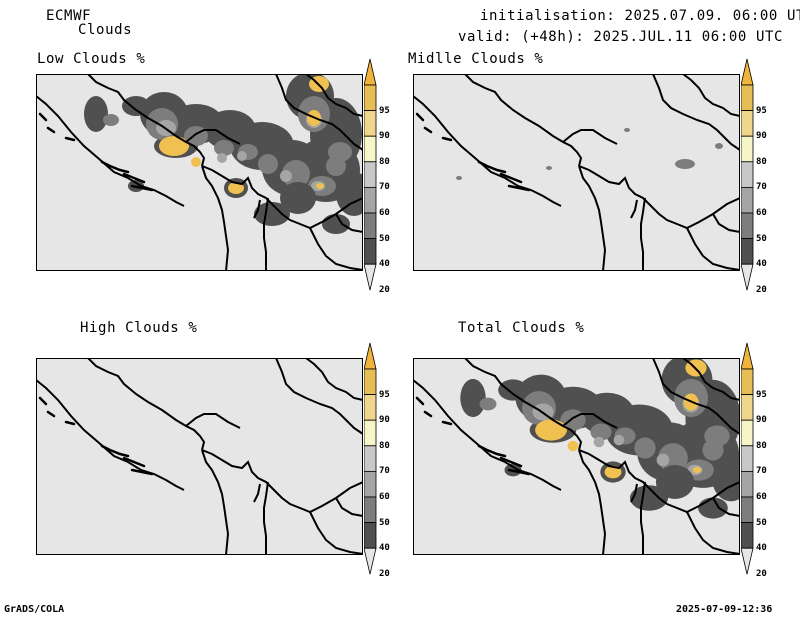 The height and width of the screenshot is (618, 800). Describe the element at coordinates (110, 151) in the screenshot. I see `coastline` at that location.